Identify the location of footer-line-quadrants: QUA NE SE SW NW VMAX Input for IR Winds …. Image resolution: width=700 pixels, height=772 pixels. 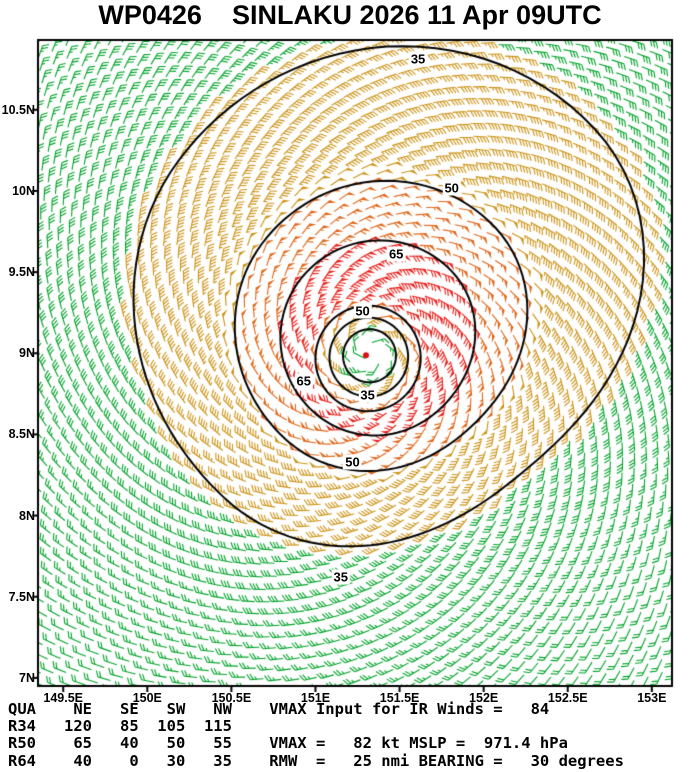
(279, 709).